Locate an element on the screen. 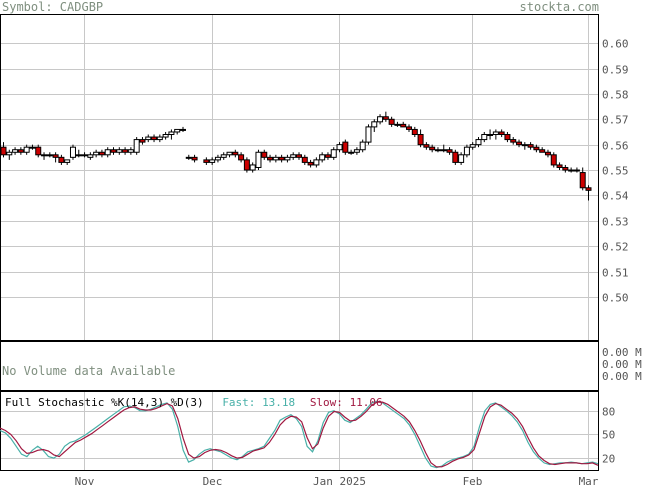 The width and height of the screenshot is (655, 486). month-label: Dec is located at coordinates (213, 480).